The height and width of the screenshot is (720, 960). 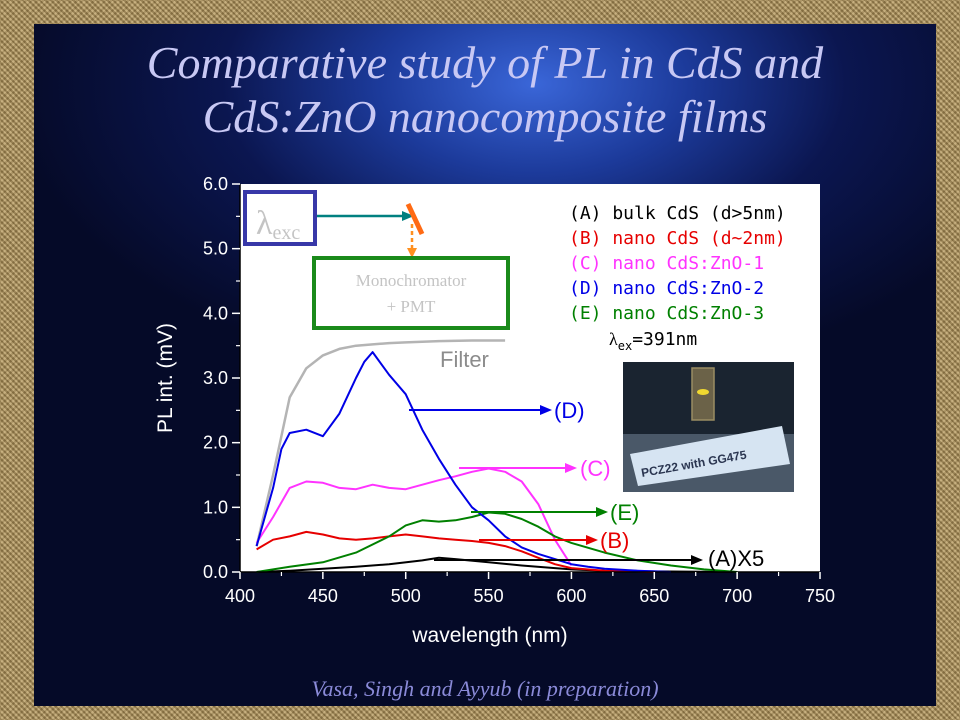 I want to click on arrow-A-head, so click(x=697, y=560).